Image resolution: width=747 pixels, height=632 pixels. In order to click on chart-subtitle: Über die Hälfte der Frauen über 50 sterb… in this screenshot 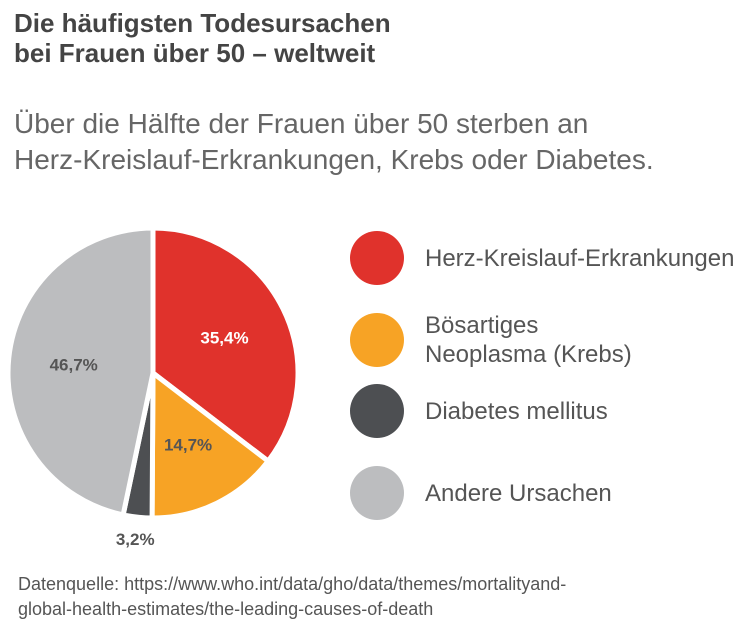, I will do `click(301, 123)`.